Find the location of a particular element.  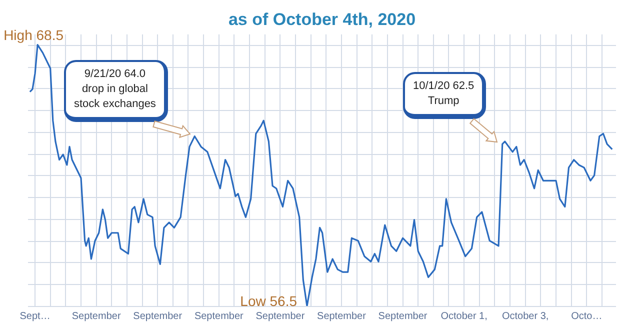

annotation: 10/1/20 62.5 Trump is located at coordinates (444, 95).